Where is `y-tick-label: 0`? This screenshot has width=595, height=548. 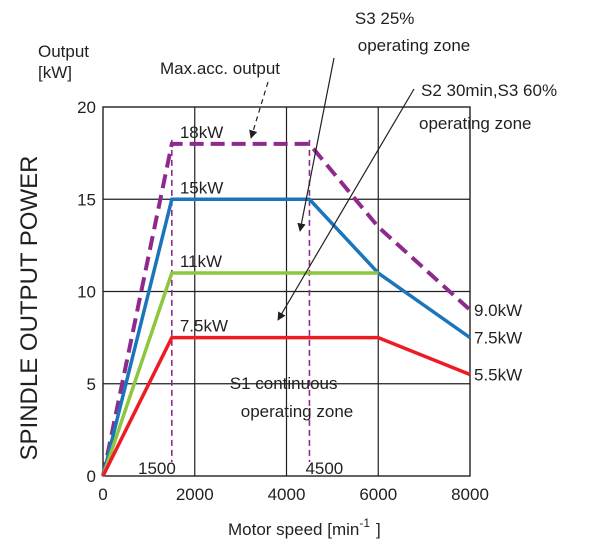
y-tick-label: 0 is located at coordinates (91, 476).